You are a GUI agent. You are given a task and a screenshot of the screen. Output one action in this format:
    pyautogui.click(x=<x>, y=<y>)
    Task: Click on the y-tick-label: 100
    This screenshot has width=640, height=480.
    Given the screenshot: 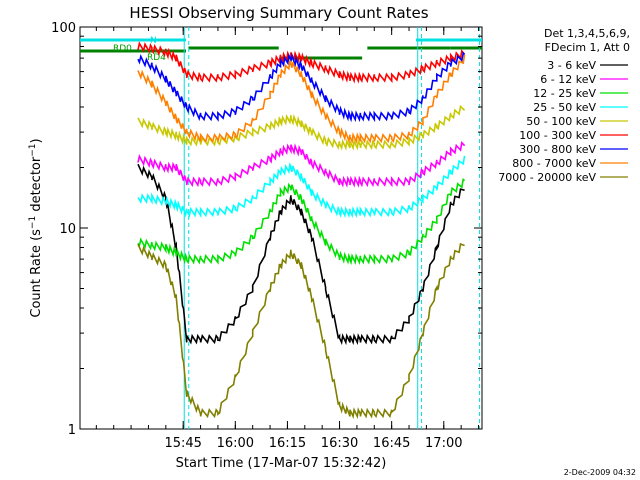 What is the action you would take?
    pyautogui.click(x=63, y=28)
    